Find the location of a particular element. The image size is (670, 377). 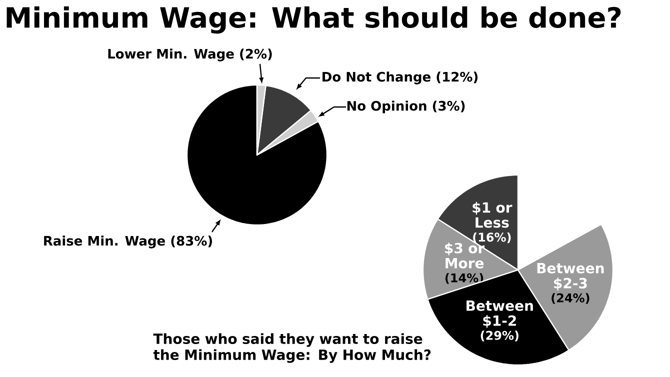

slice-label: No Opinion is located at coordinates (386, 107).